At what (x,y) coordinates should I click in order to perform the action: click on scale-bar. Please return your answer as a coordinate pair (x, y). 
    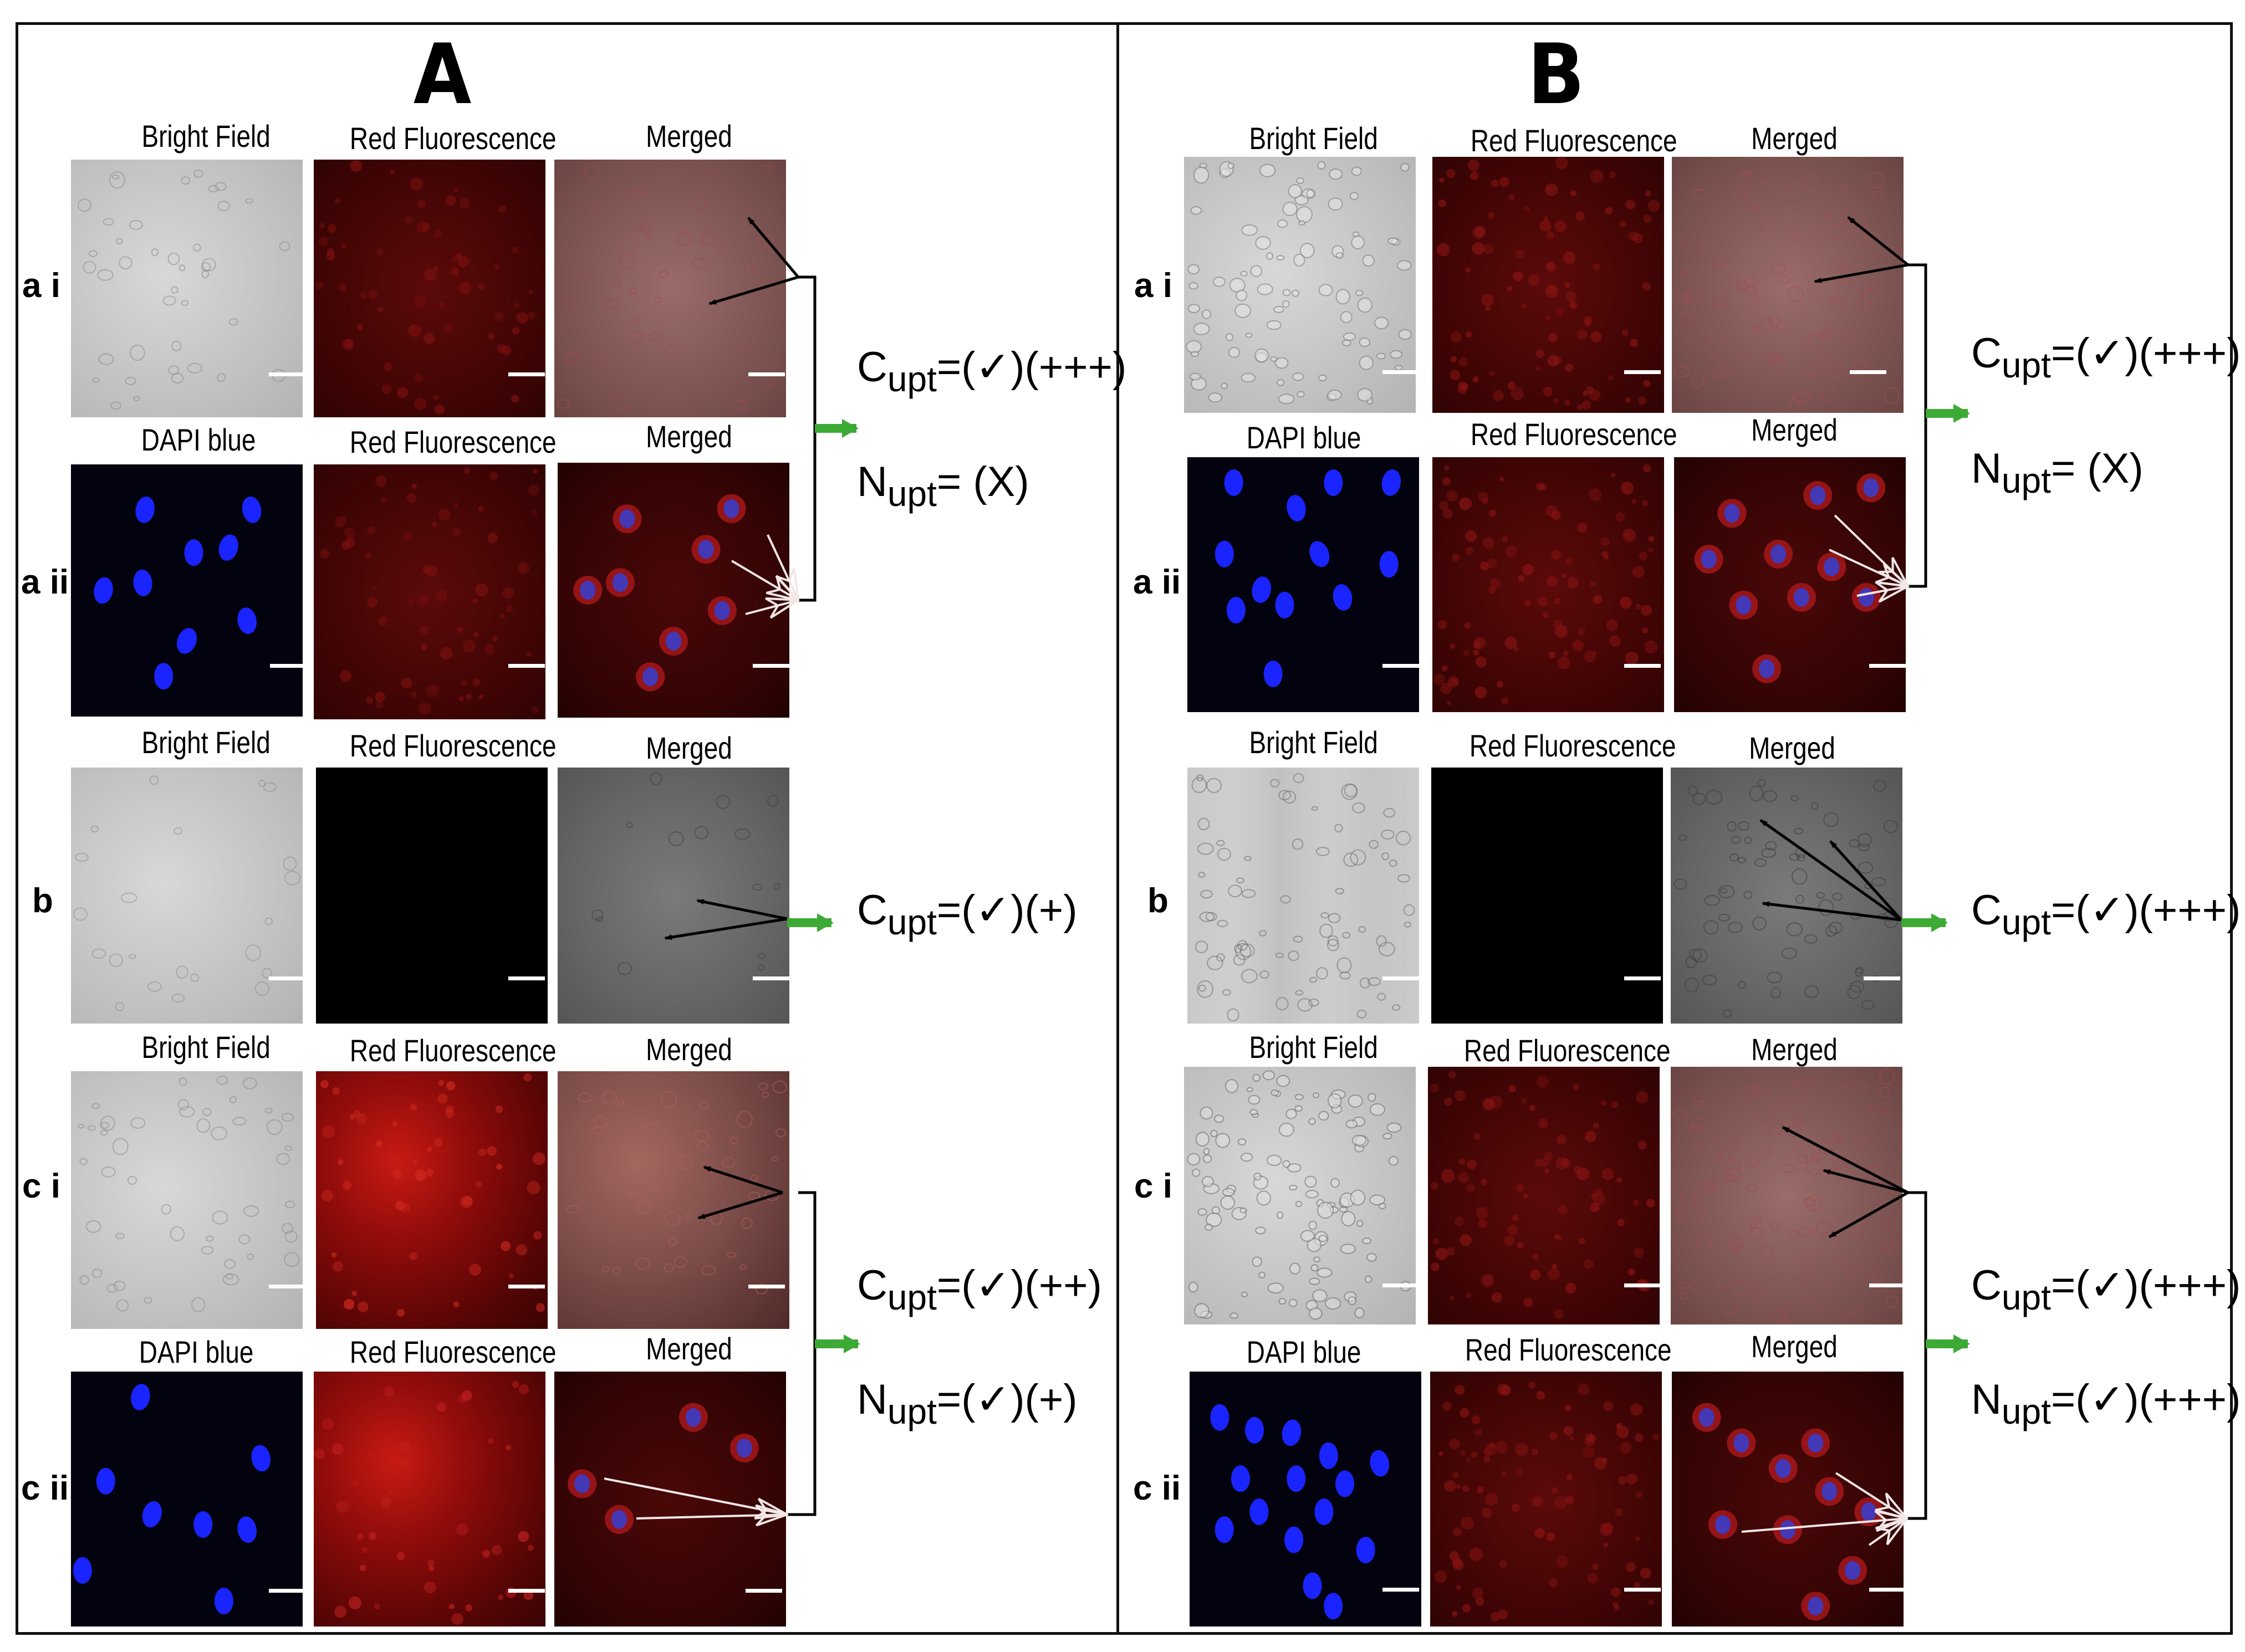
    Looking at the image, I should click on (1868, 372).